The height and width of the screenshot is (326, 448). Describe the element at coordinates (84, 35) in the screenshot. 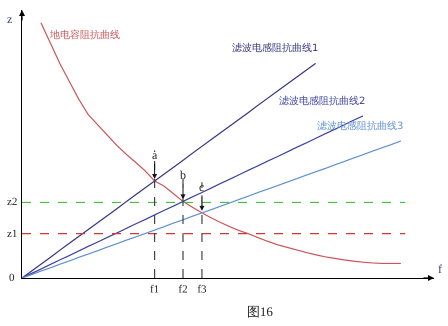

I see `series-label: 地电容阻抗曲线` at that location.